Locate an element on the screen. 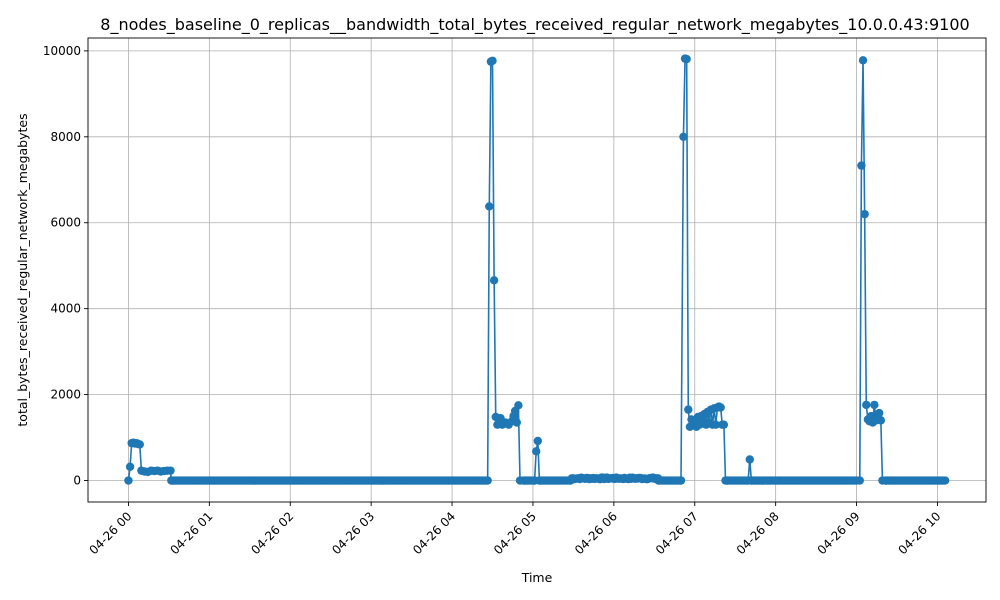  x-tick-label: 04-26 01 is located at coordinates (191, 533).